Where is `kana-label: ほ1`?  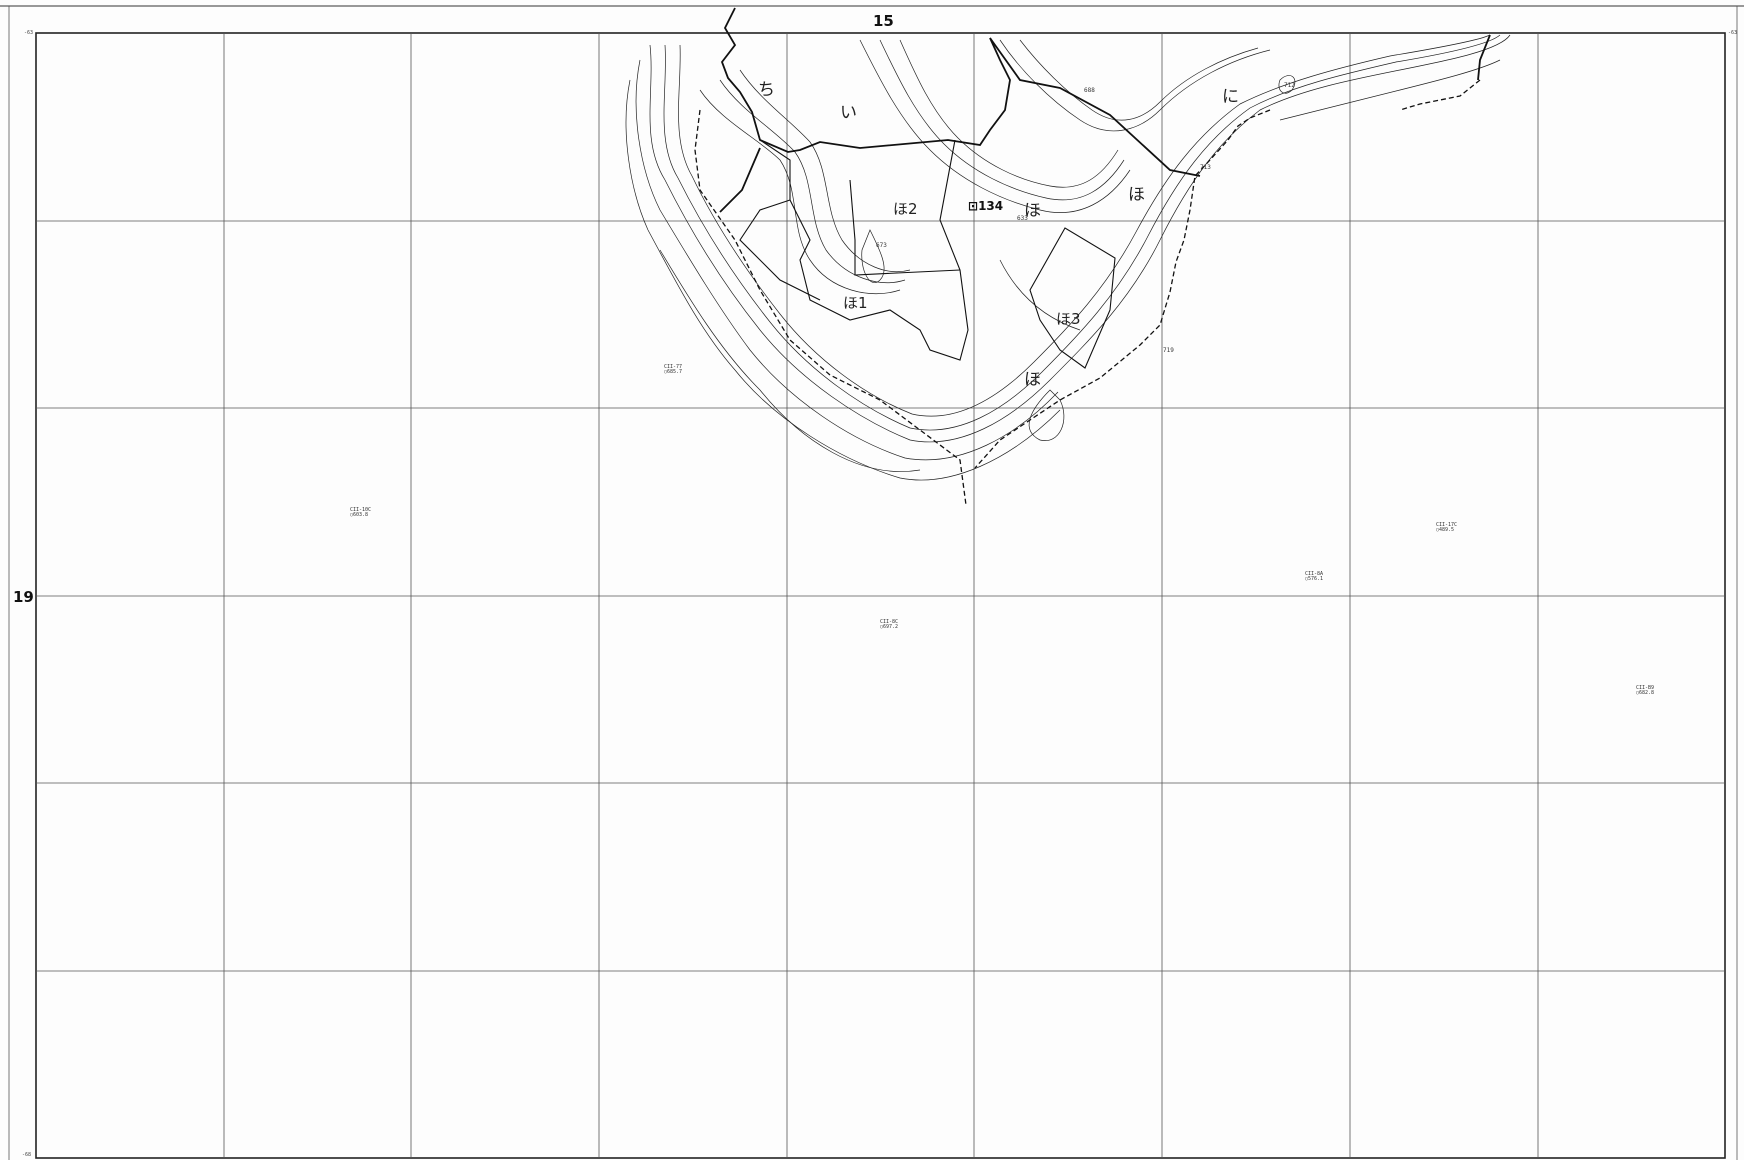 kana-label: ほ1 is located at coordinates (855, 303).